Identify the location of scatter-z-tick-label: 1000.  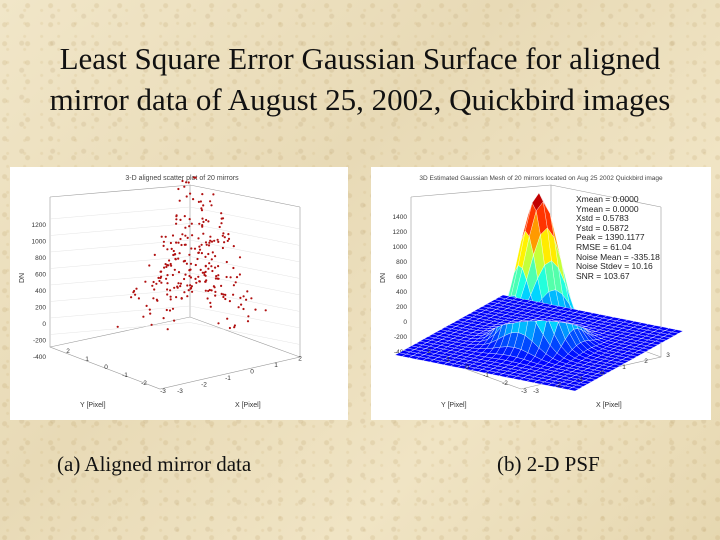
(39, 242).